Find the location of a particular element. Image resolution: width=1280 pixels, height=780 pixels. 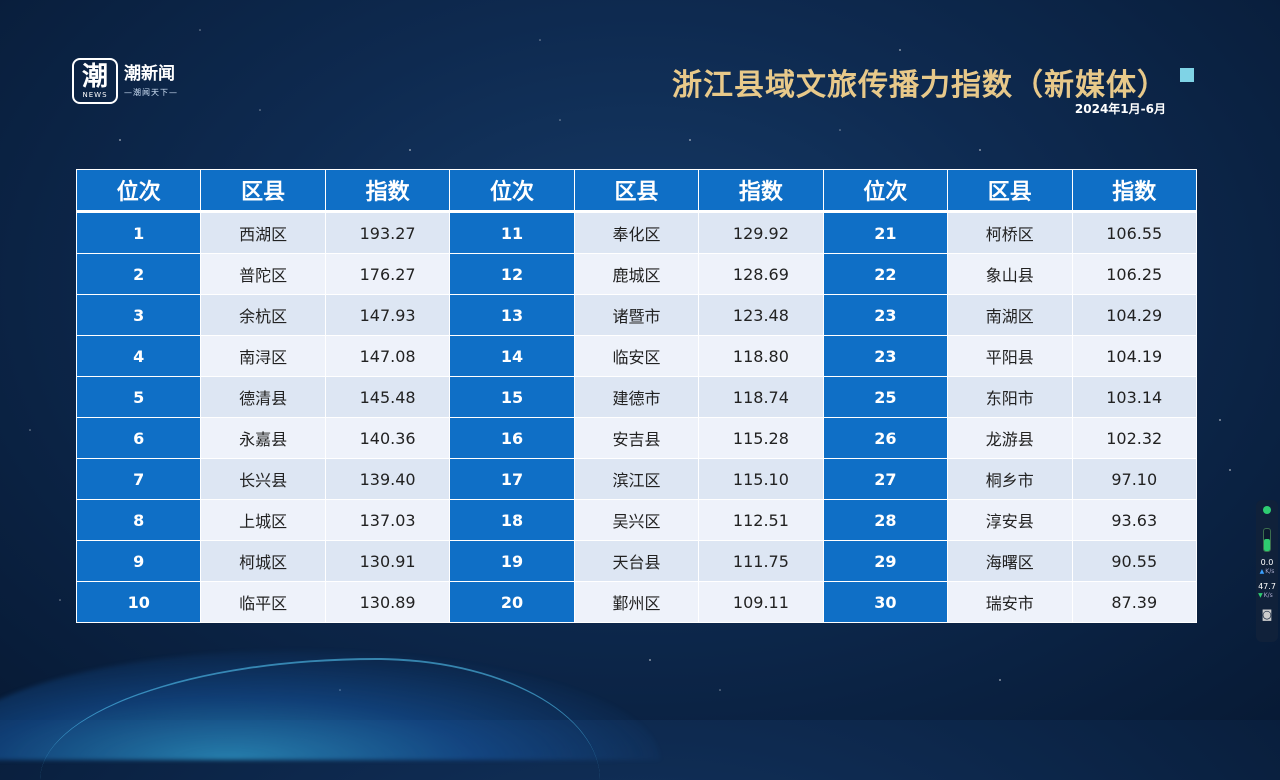

brand-logo: 潮 NEWS 潮新闻 —潮闻天下— is located at coordinates (125, 81).